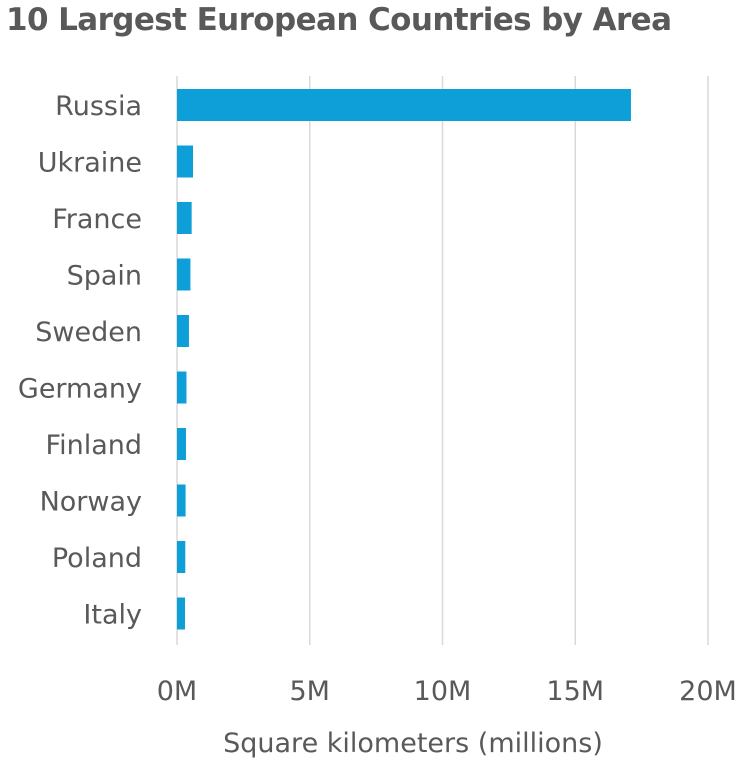  Describe the element at coordinates (97, 558) in the screenshot. I see `category-label: Poland` at that location.